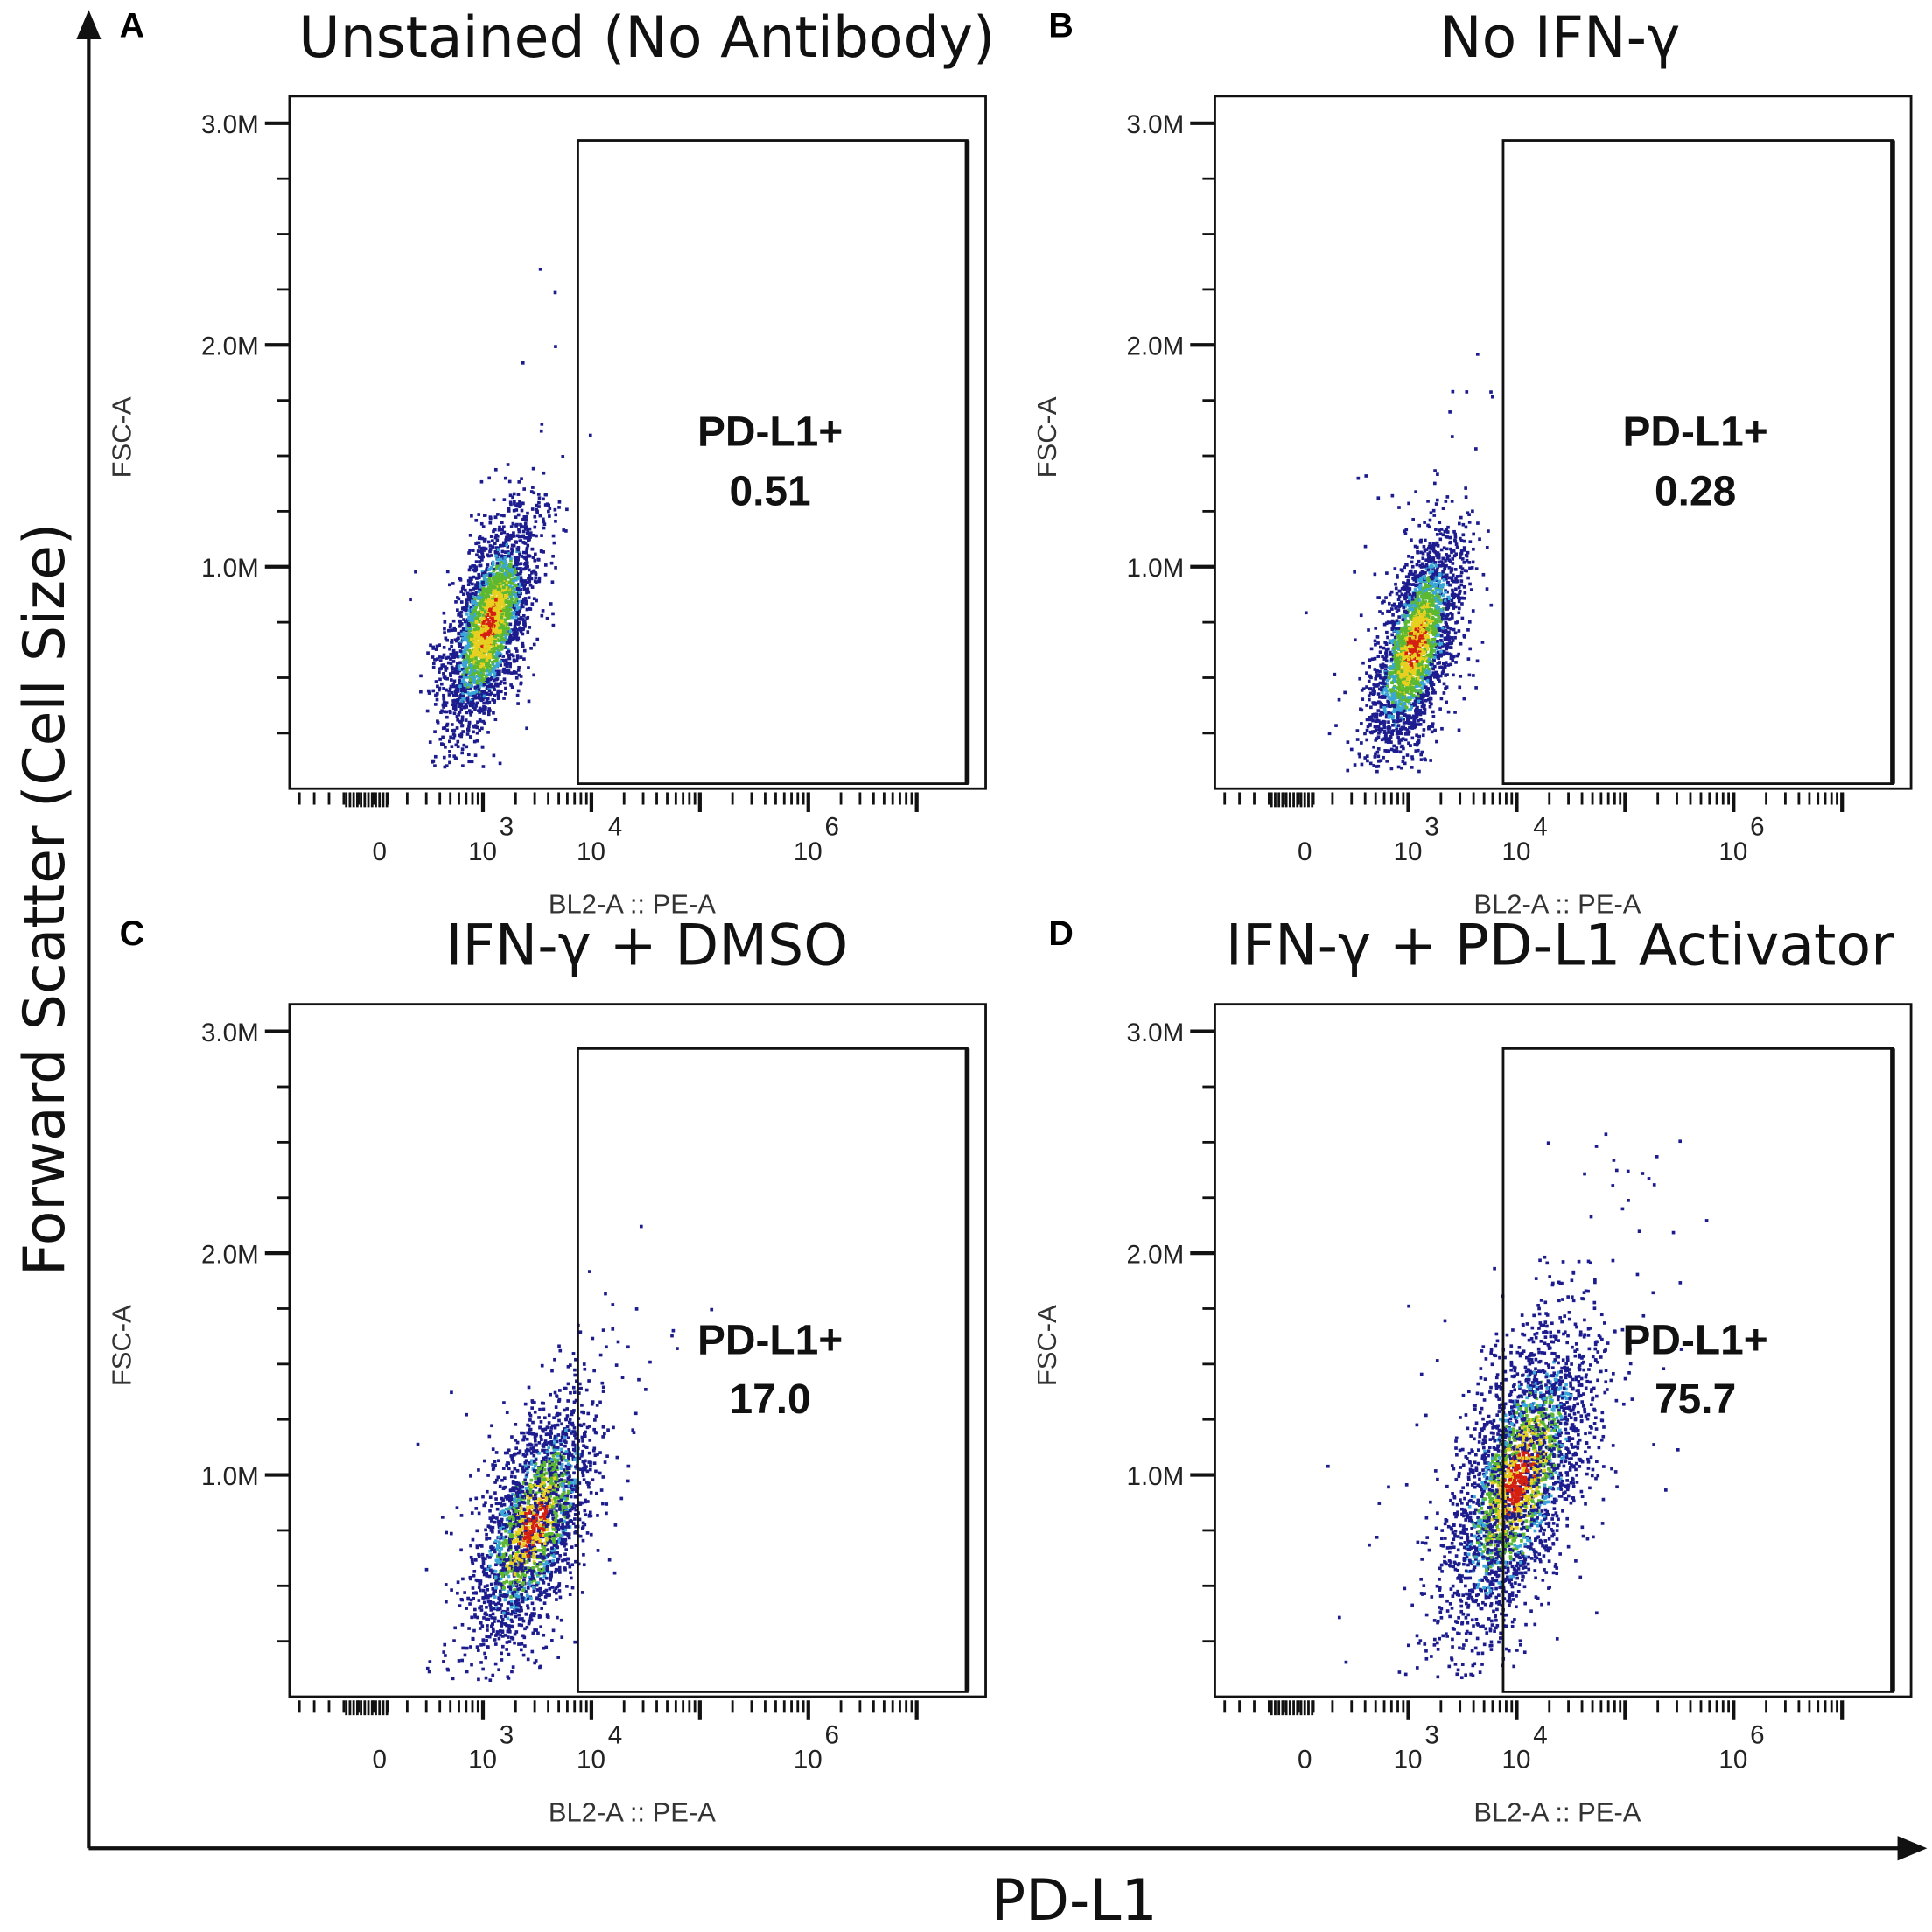 The height and width of the screenshot is (1932, 1932). What do you see at coordinates (1563, 442) in the screenshot?
I see `plot-frame` at bounding box center [1563, 442].